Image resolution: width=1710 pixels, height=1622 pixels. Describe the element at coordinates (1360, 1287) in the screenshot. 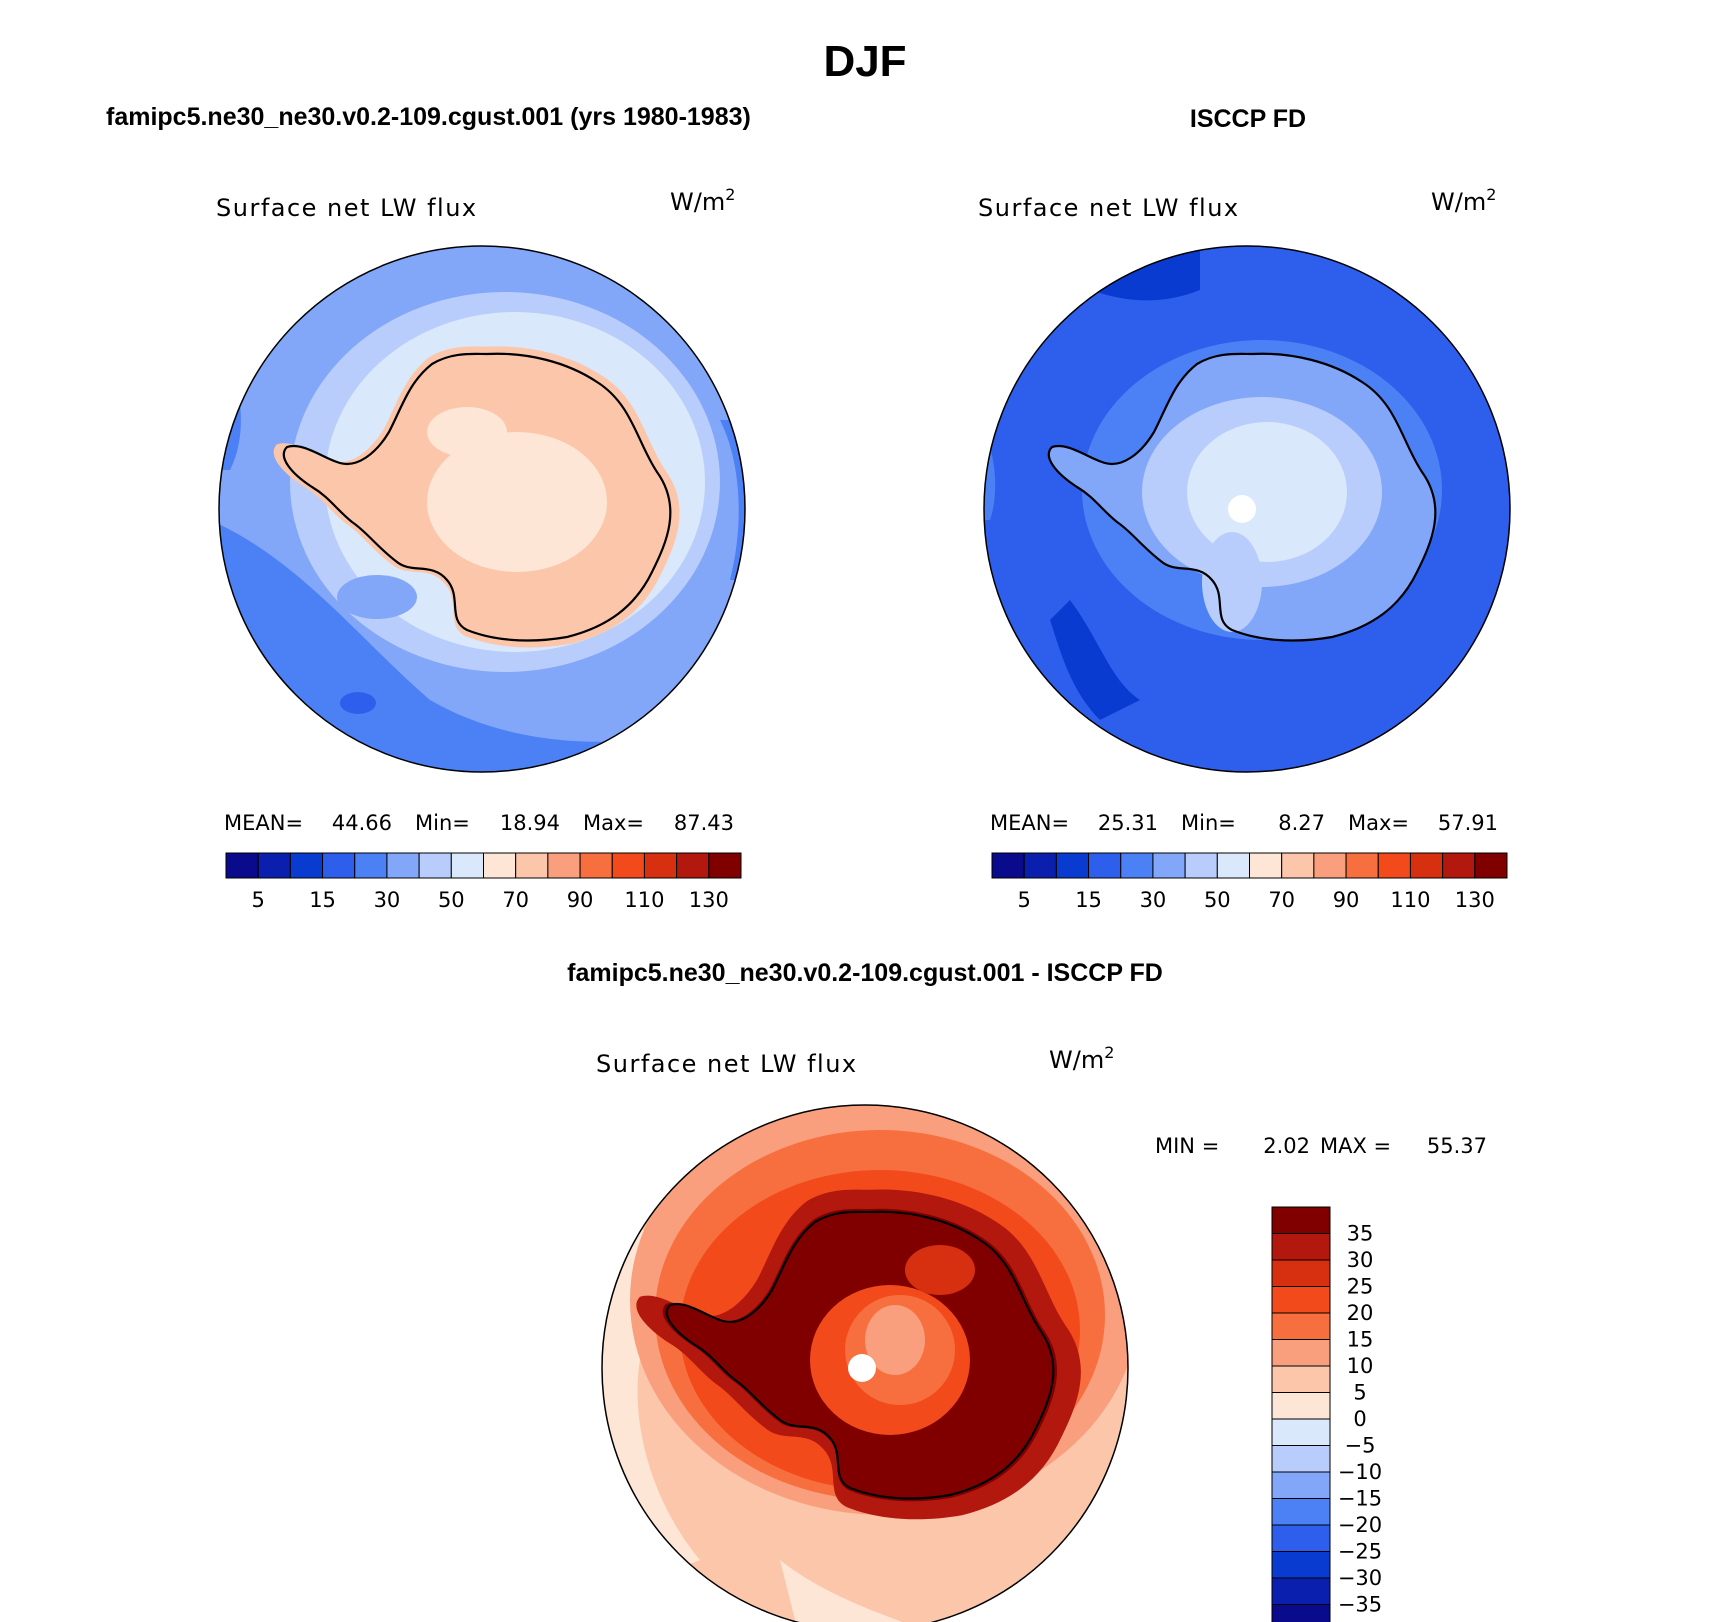

I see `diff-colorbar-tick-label: 25` at that location.